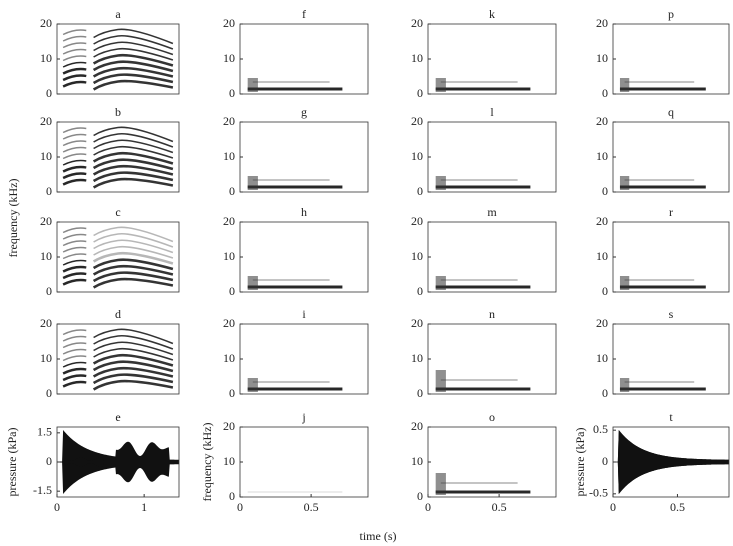  Describe the element at coordinates (671, 212) in the screenshot. I see `panel-title: r` at that location.